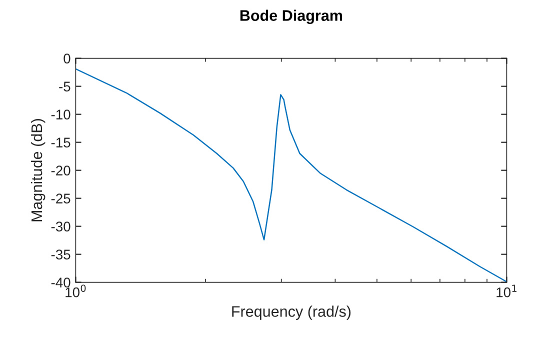 Image resolution: width=560 pixels, height=337 pixels. What do you see at coordinates (64, 87) in the screenshot?
I see `y-tick-label: -5` at bounding box center [64, 87].